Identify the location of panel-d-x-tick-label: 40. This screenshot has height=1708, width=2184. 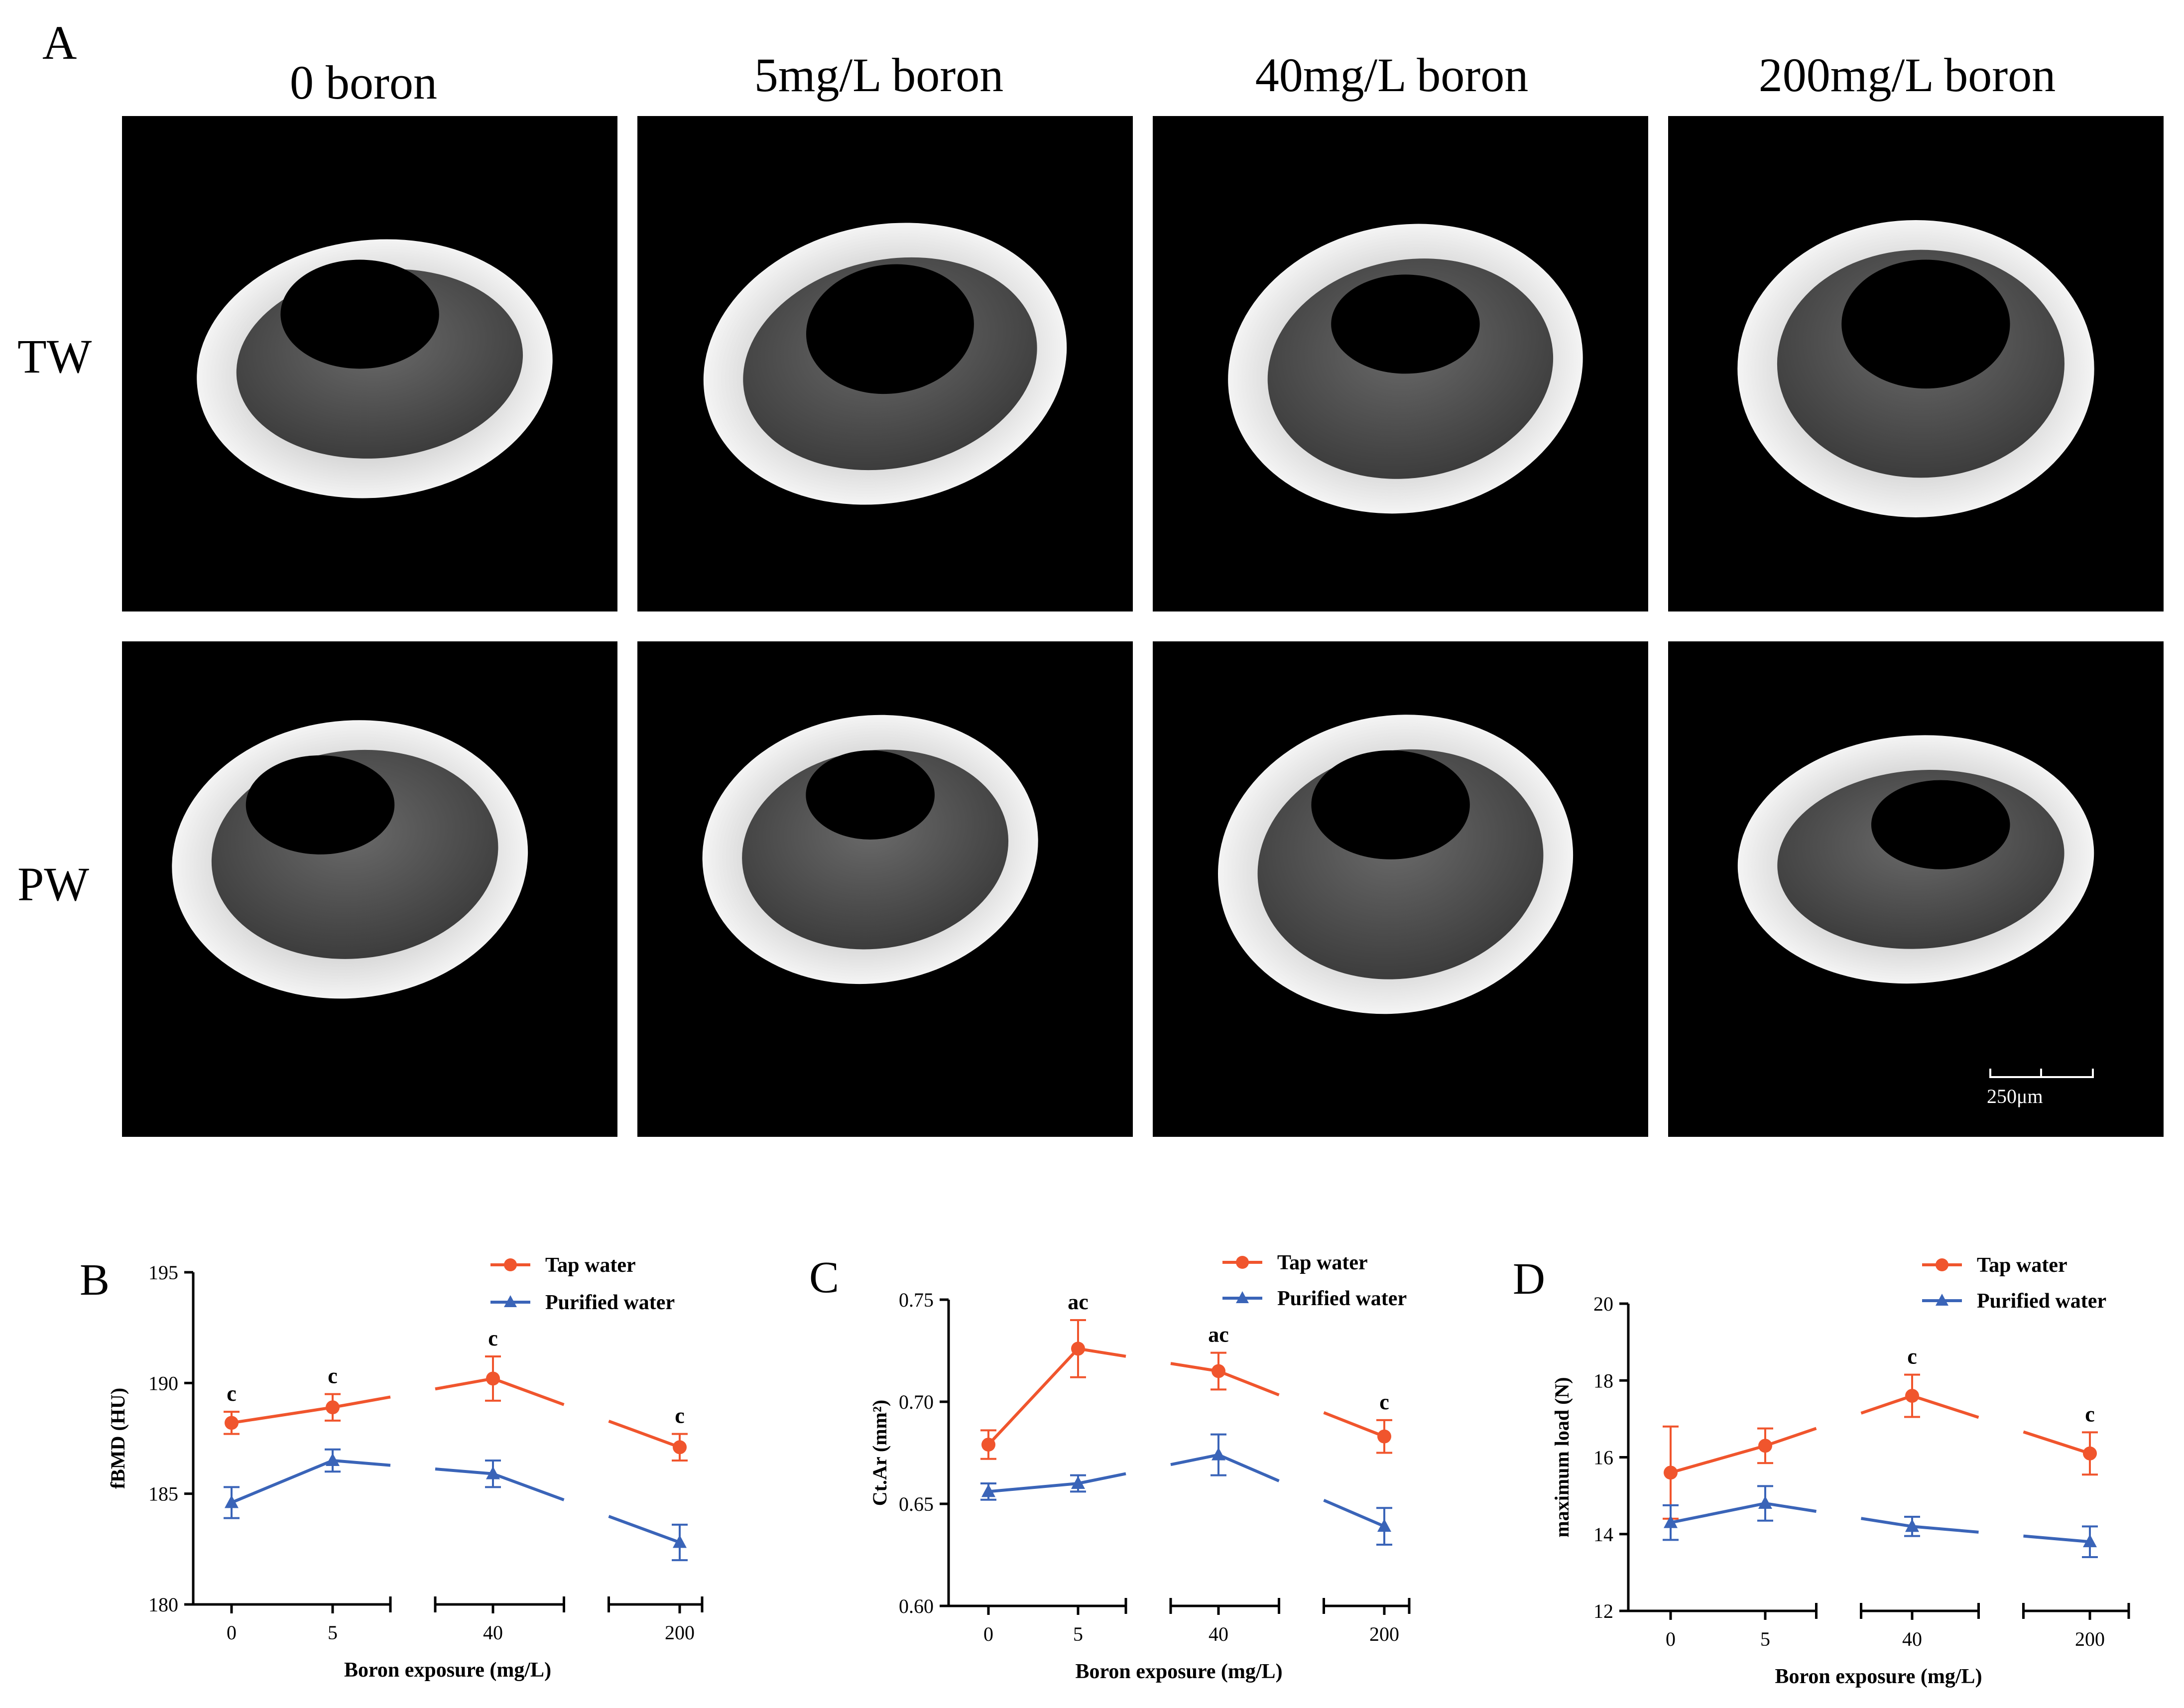
(1912, 1639).